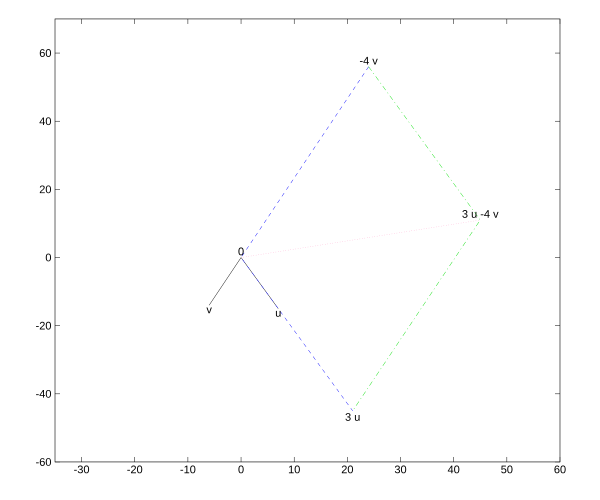 The width and height of the screenshot is (600, 500). I want to click on x-tick-label: 60, so click(560, 470).